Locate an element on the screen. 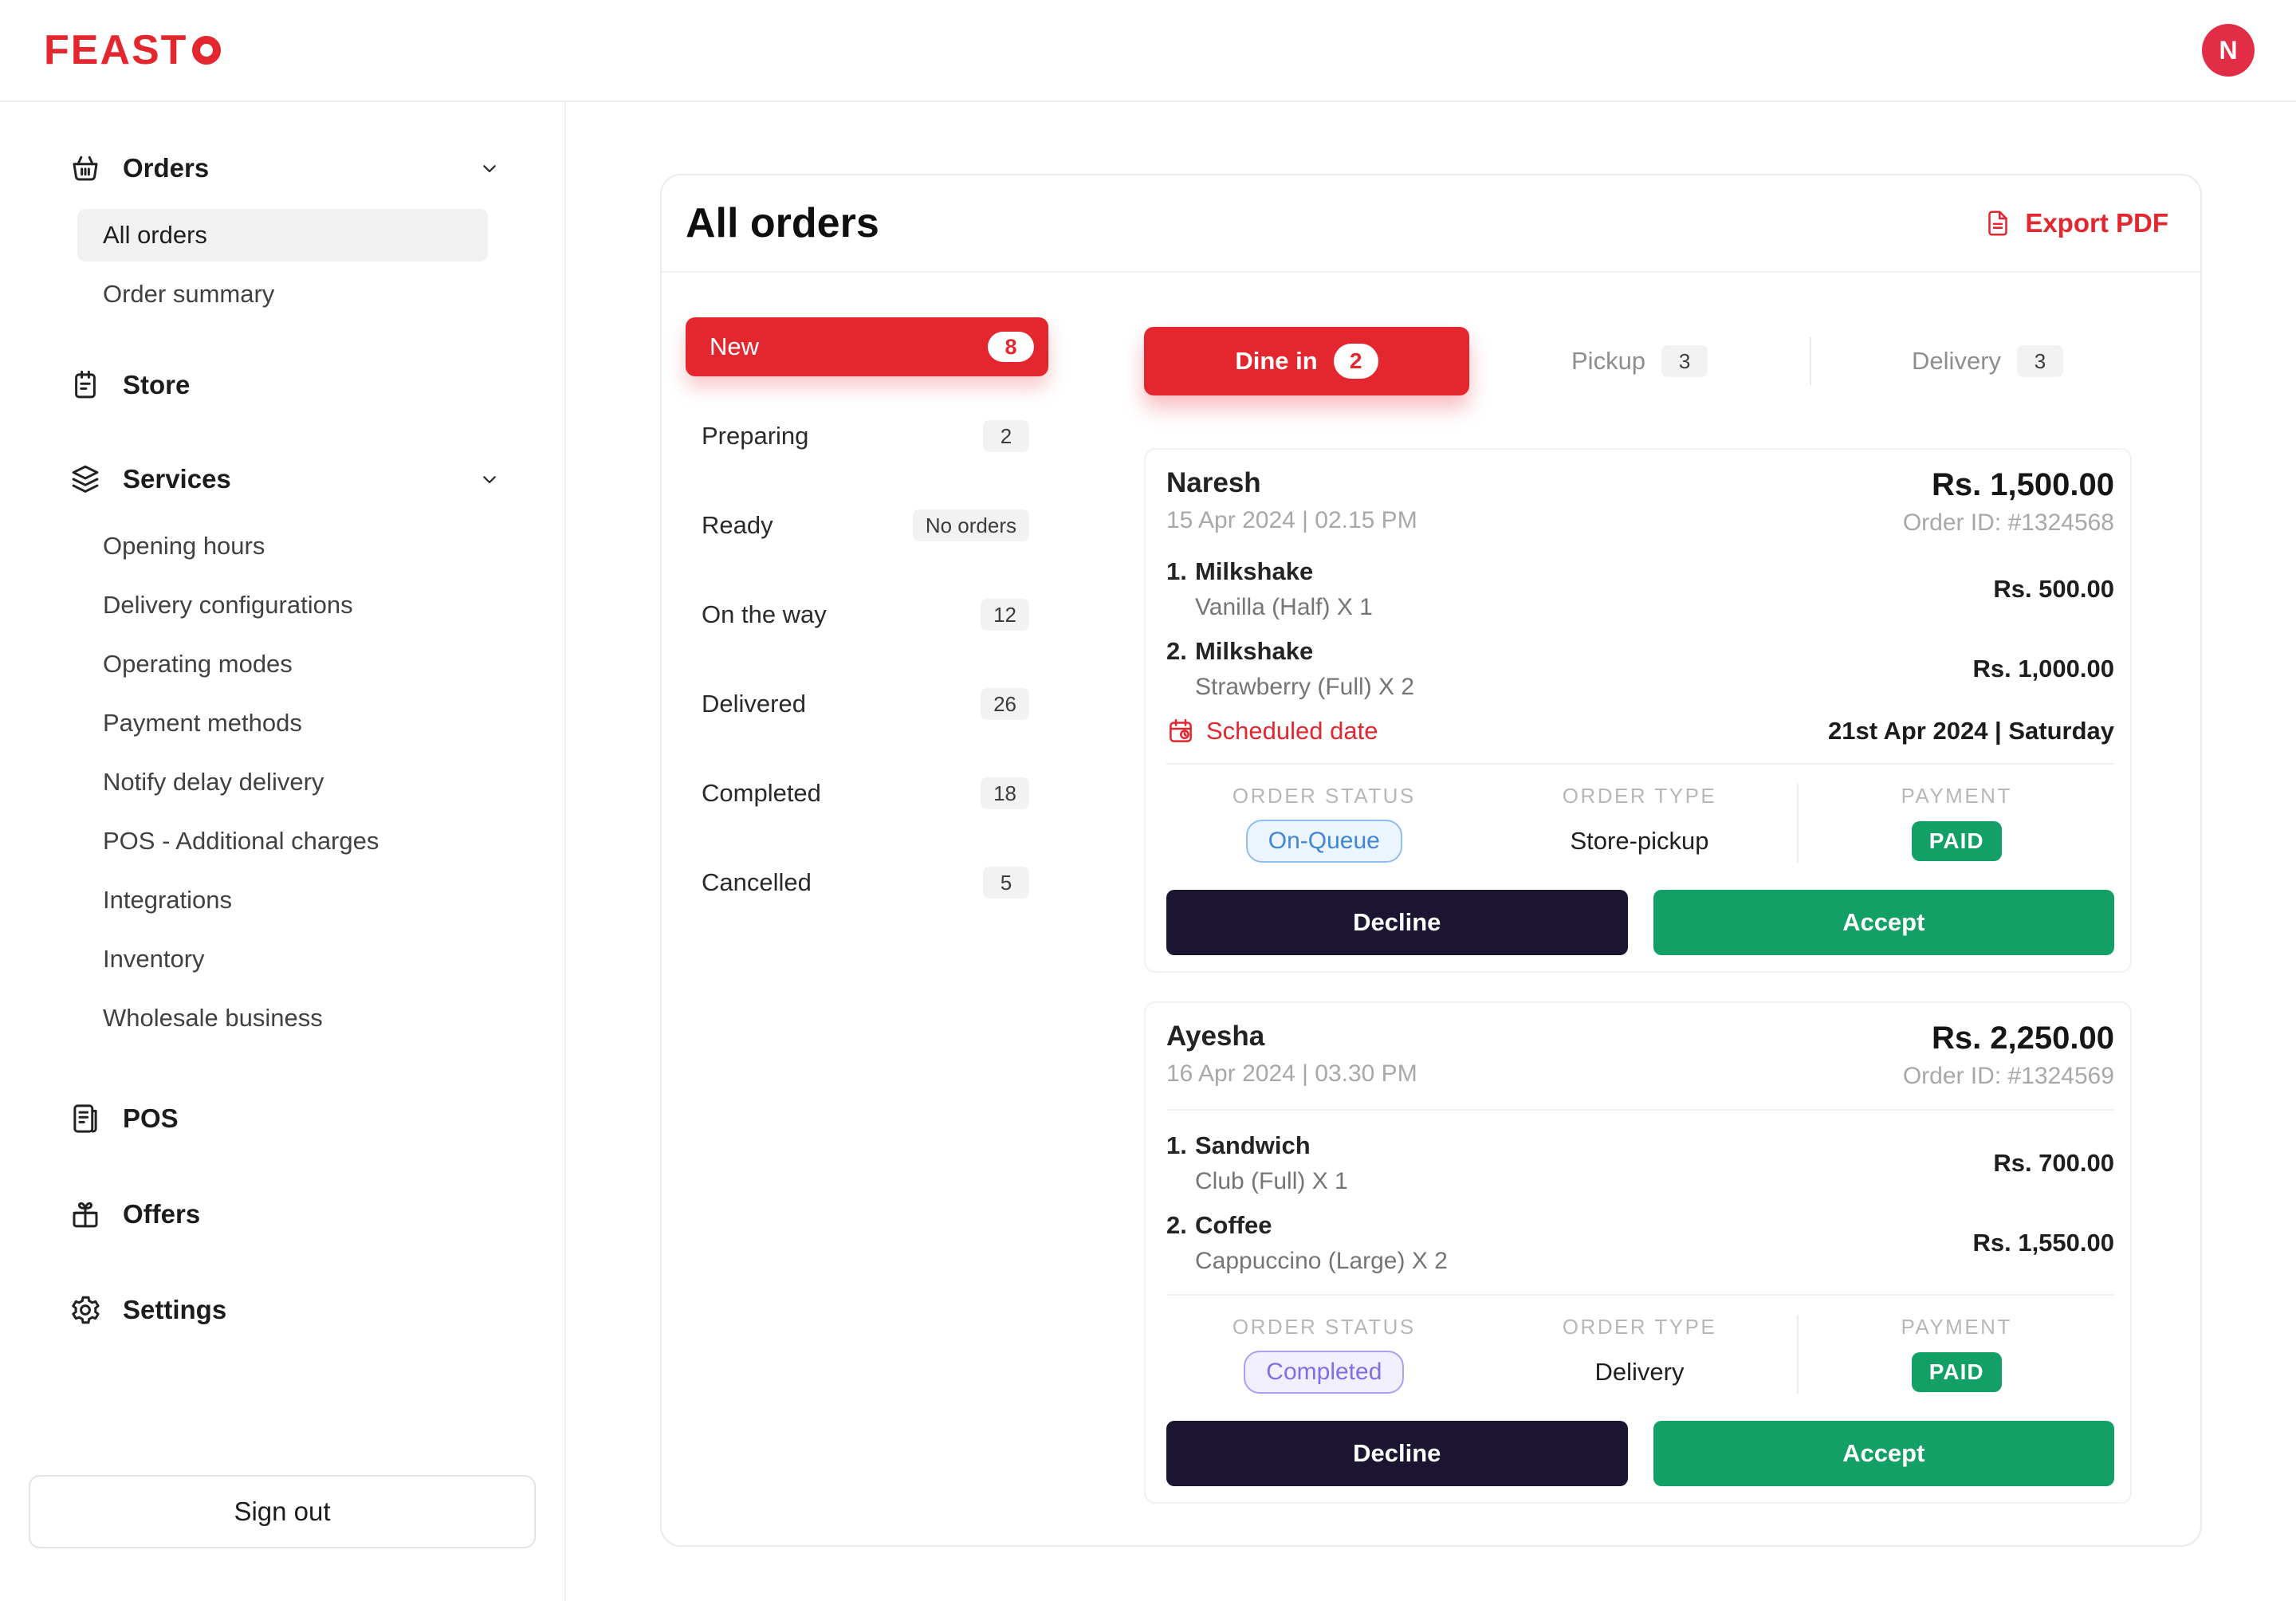 The image size is (2296, 1601). order-id: Order ID: #1324568 is located at coordinates (2008, 522).